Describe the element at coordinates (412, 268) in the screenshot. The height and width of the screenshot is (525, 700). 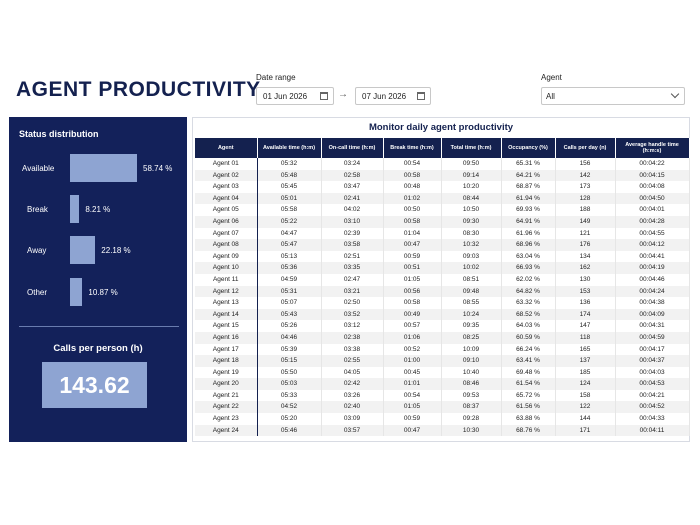
I see `table-cell: 00:51` at that location.